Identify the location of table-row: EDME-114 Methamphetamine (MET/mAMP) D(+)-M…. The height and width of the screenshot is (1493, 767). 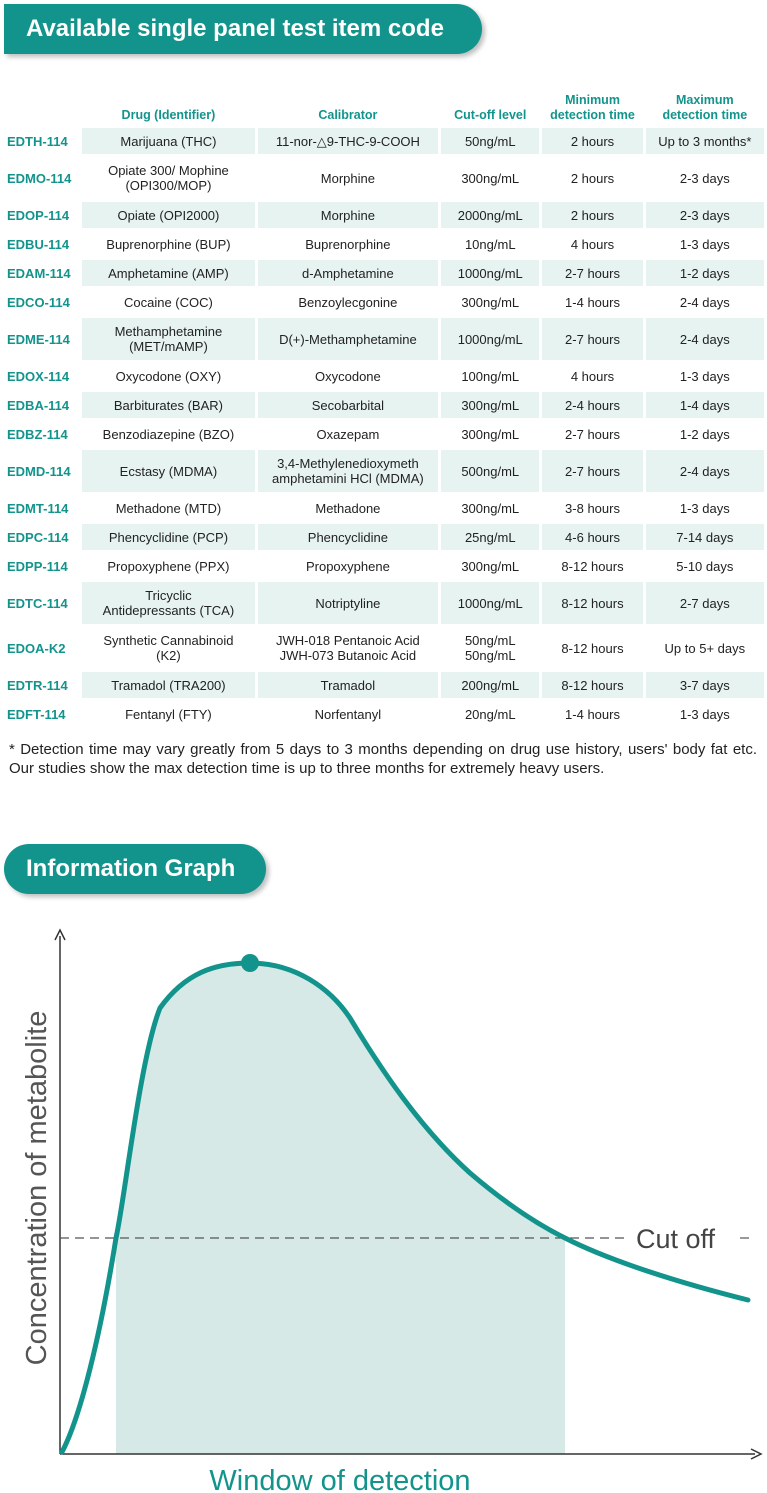
(383, 339).